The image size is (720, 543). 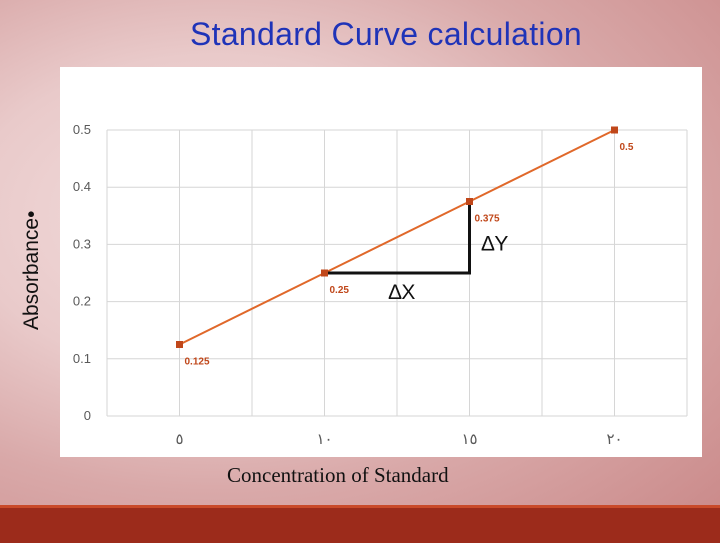 What do you see at coordinates (338, 475) in the screenshot?
I see `x-axis-title: Concentration of Standard` at bounding box center [338, 475].